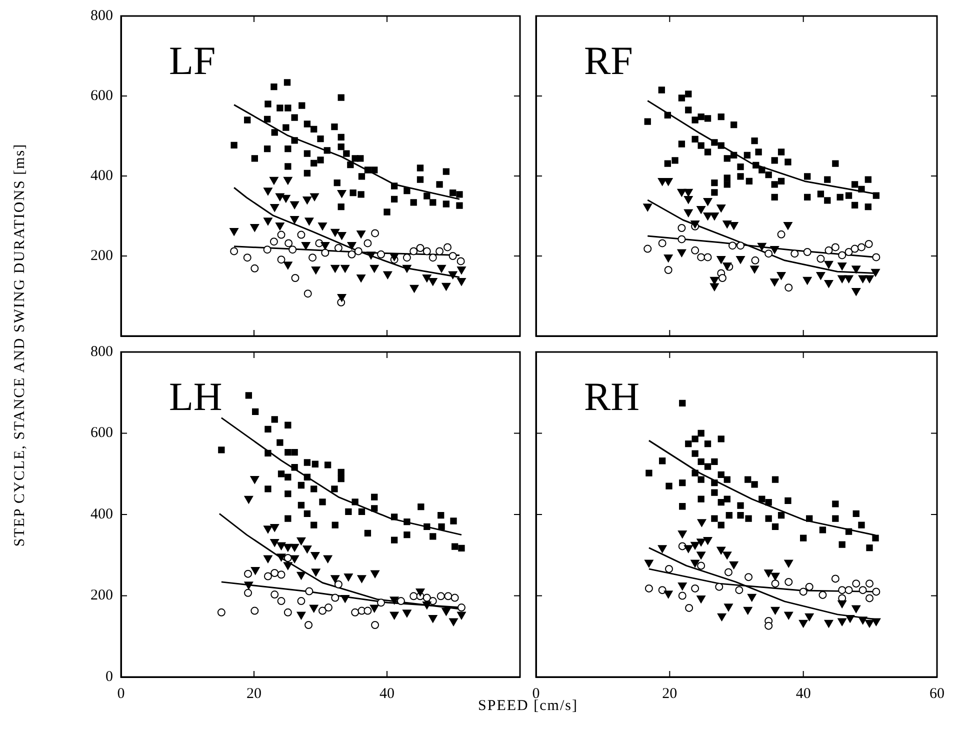 This screenshot has height=740, width=955. I want to click on x-tick-label: 60, so click(937, 694).